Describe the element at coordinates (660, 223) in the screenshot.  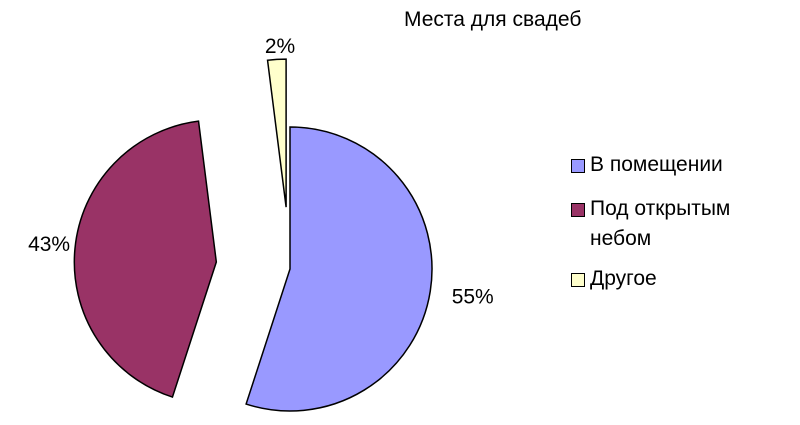
I see `legend-label-outdoor: Под открытым небом` at that location.